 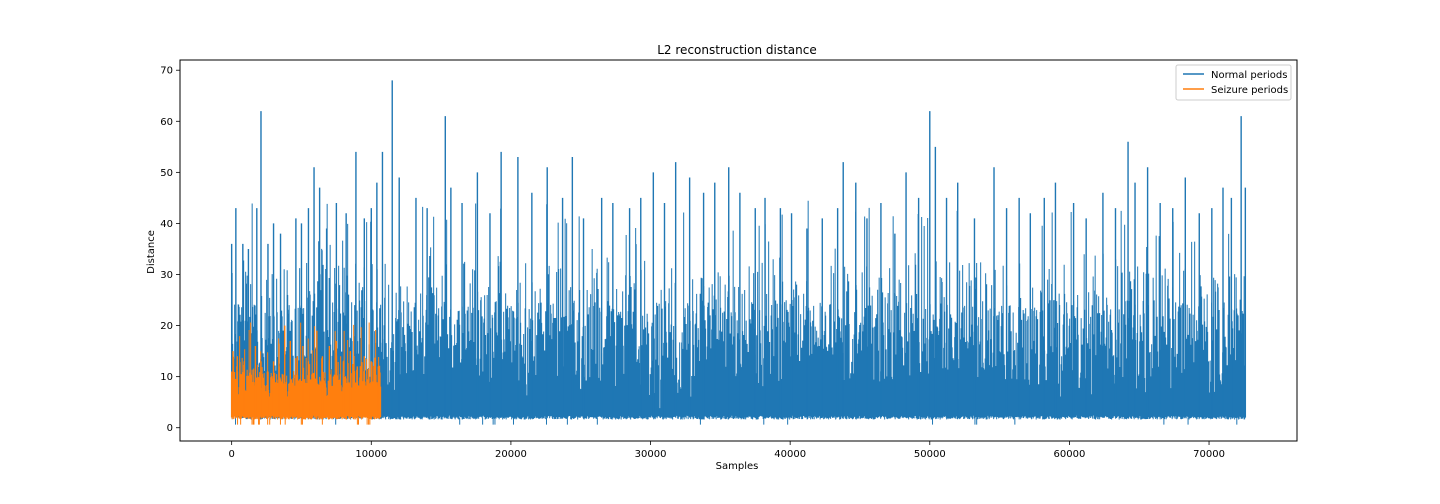 I want to click on y-tick-label: 70, so click(x=166, y=71).